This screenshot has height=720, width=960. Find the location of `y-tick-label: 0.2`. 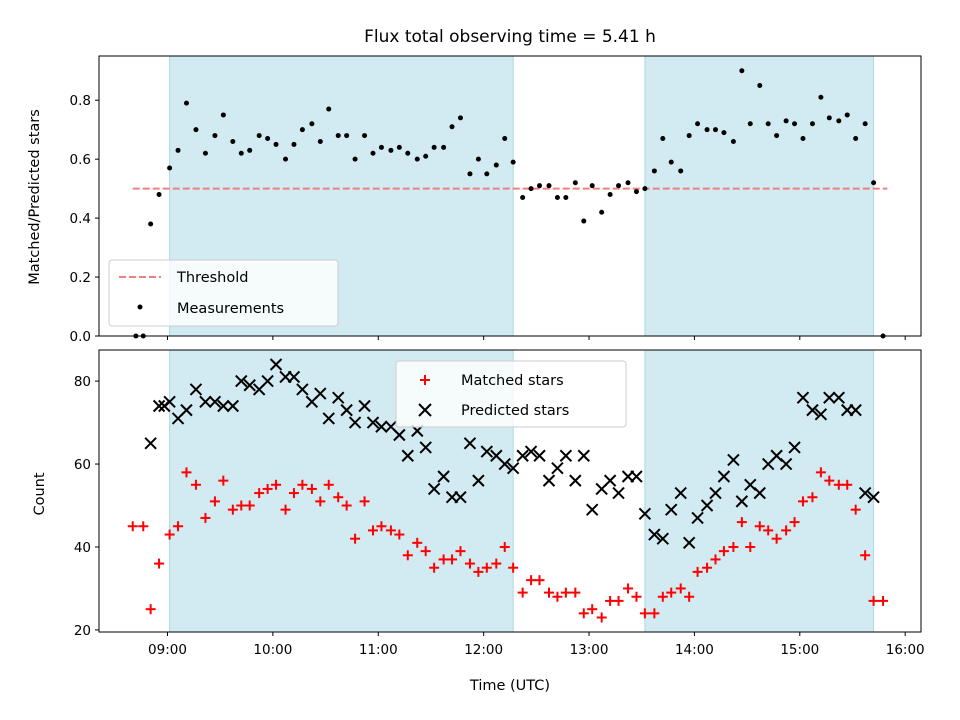

y-tick-label: 0.2 is located at coordinates (80, 278).